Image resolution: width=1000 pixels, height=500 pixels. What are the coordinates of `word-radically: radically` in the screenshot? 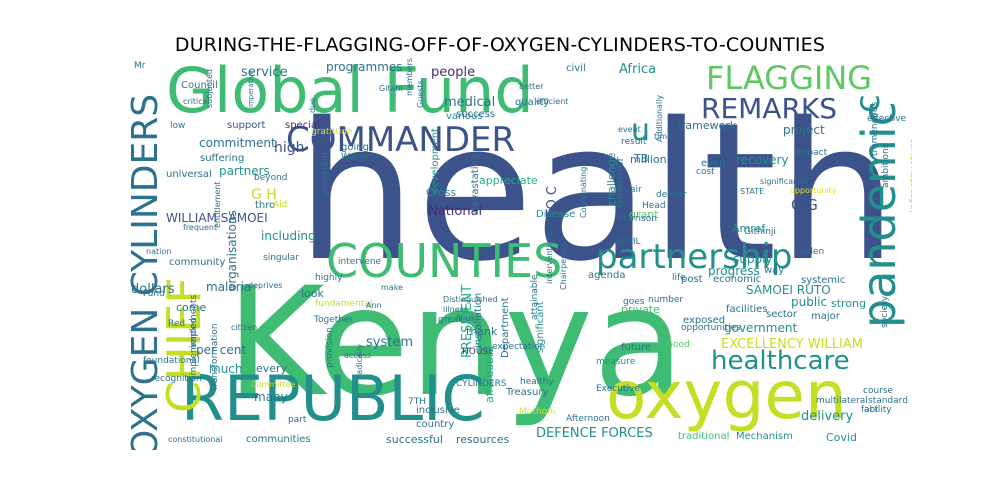 It's located at (359, 361).